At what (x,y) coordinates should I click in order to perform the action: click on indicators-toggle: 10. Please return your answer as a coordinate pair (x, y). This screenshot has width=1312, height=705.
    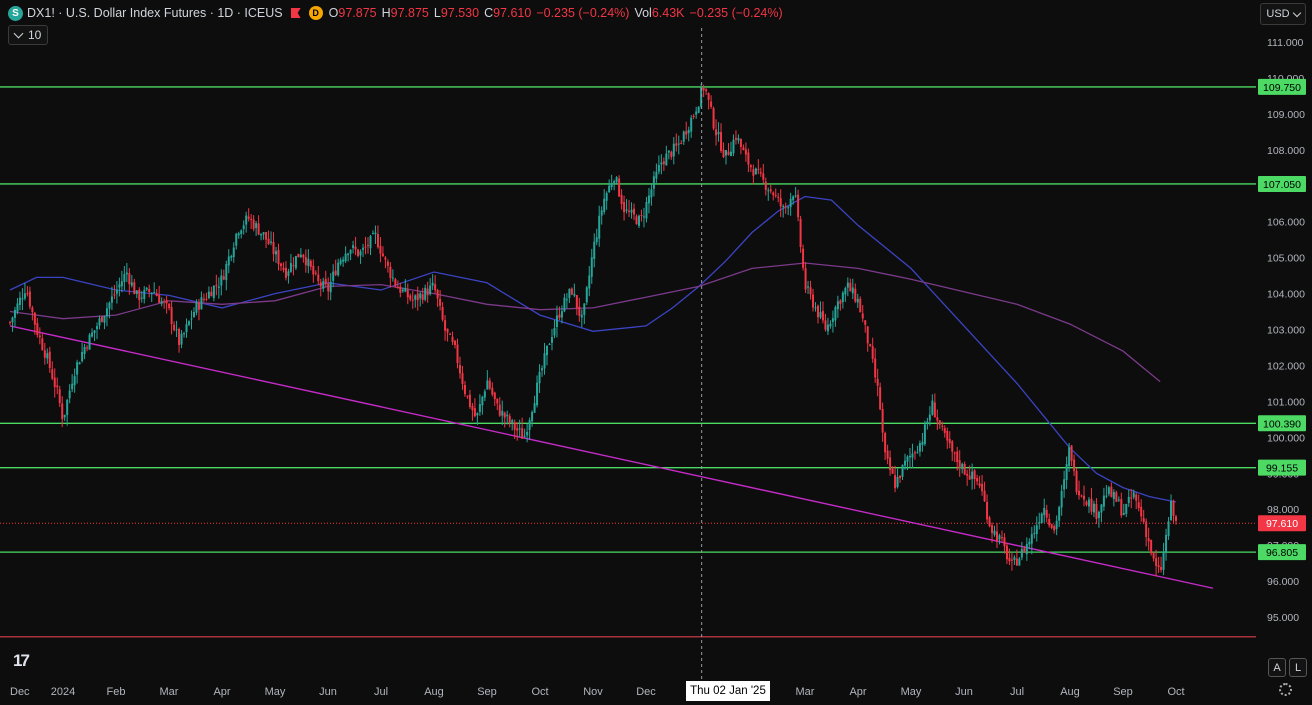
    Looking at the image, I should click on (28, 35).